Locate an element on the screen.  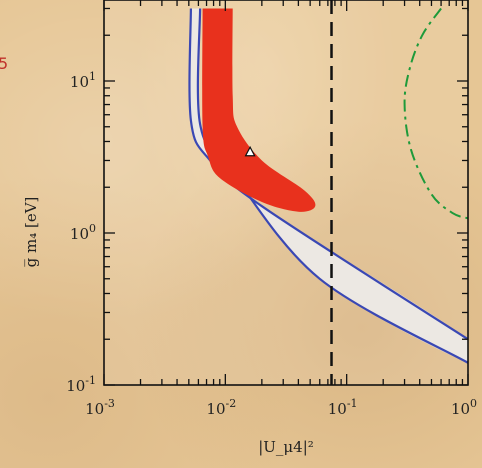
x-tick-label: 10⁰ is located at coordinates (464, 407).